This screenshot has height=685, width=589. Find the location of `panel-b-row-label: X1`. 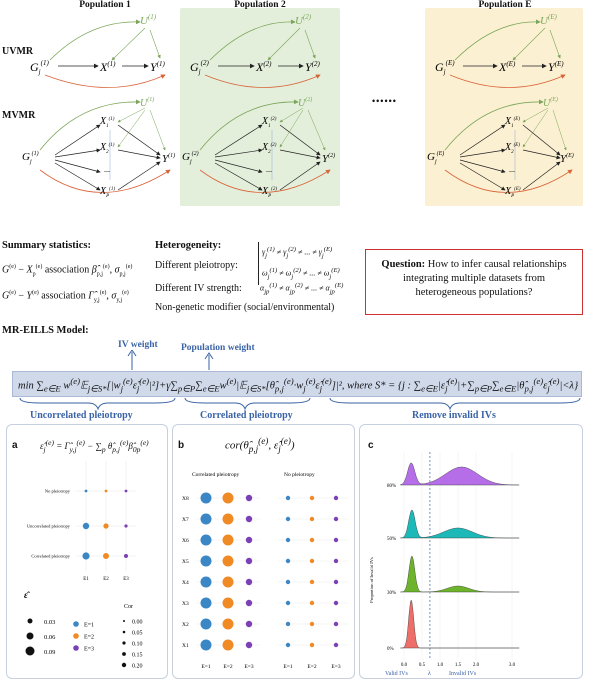

panel-b-row-label: X1 is located at coordinates (185, 646).